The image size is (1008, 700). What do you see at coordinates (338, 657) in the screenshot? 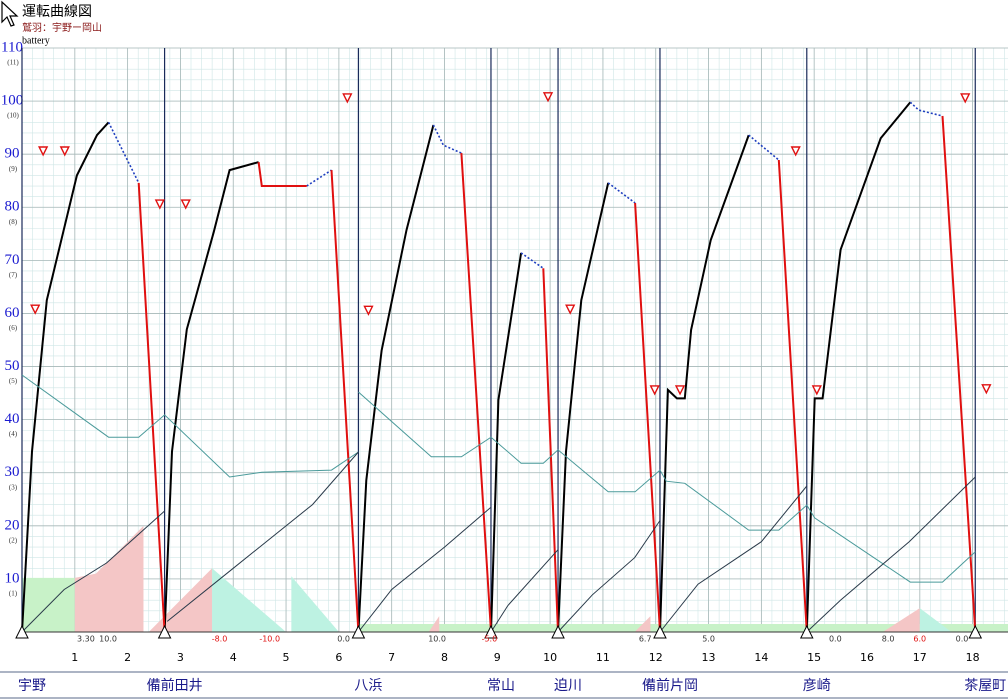
I see `x-tick-label: 6` at bounding box center [338, 657].